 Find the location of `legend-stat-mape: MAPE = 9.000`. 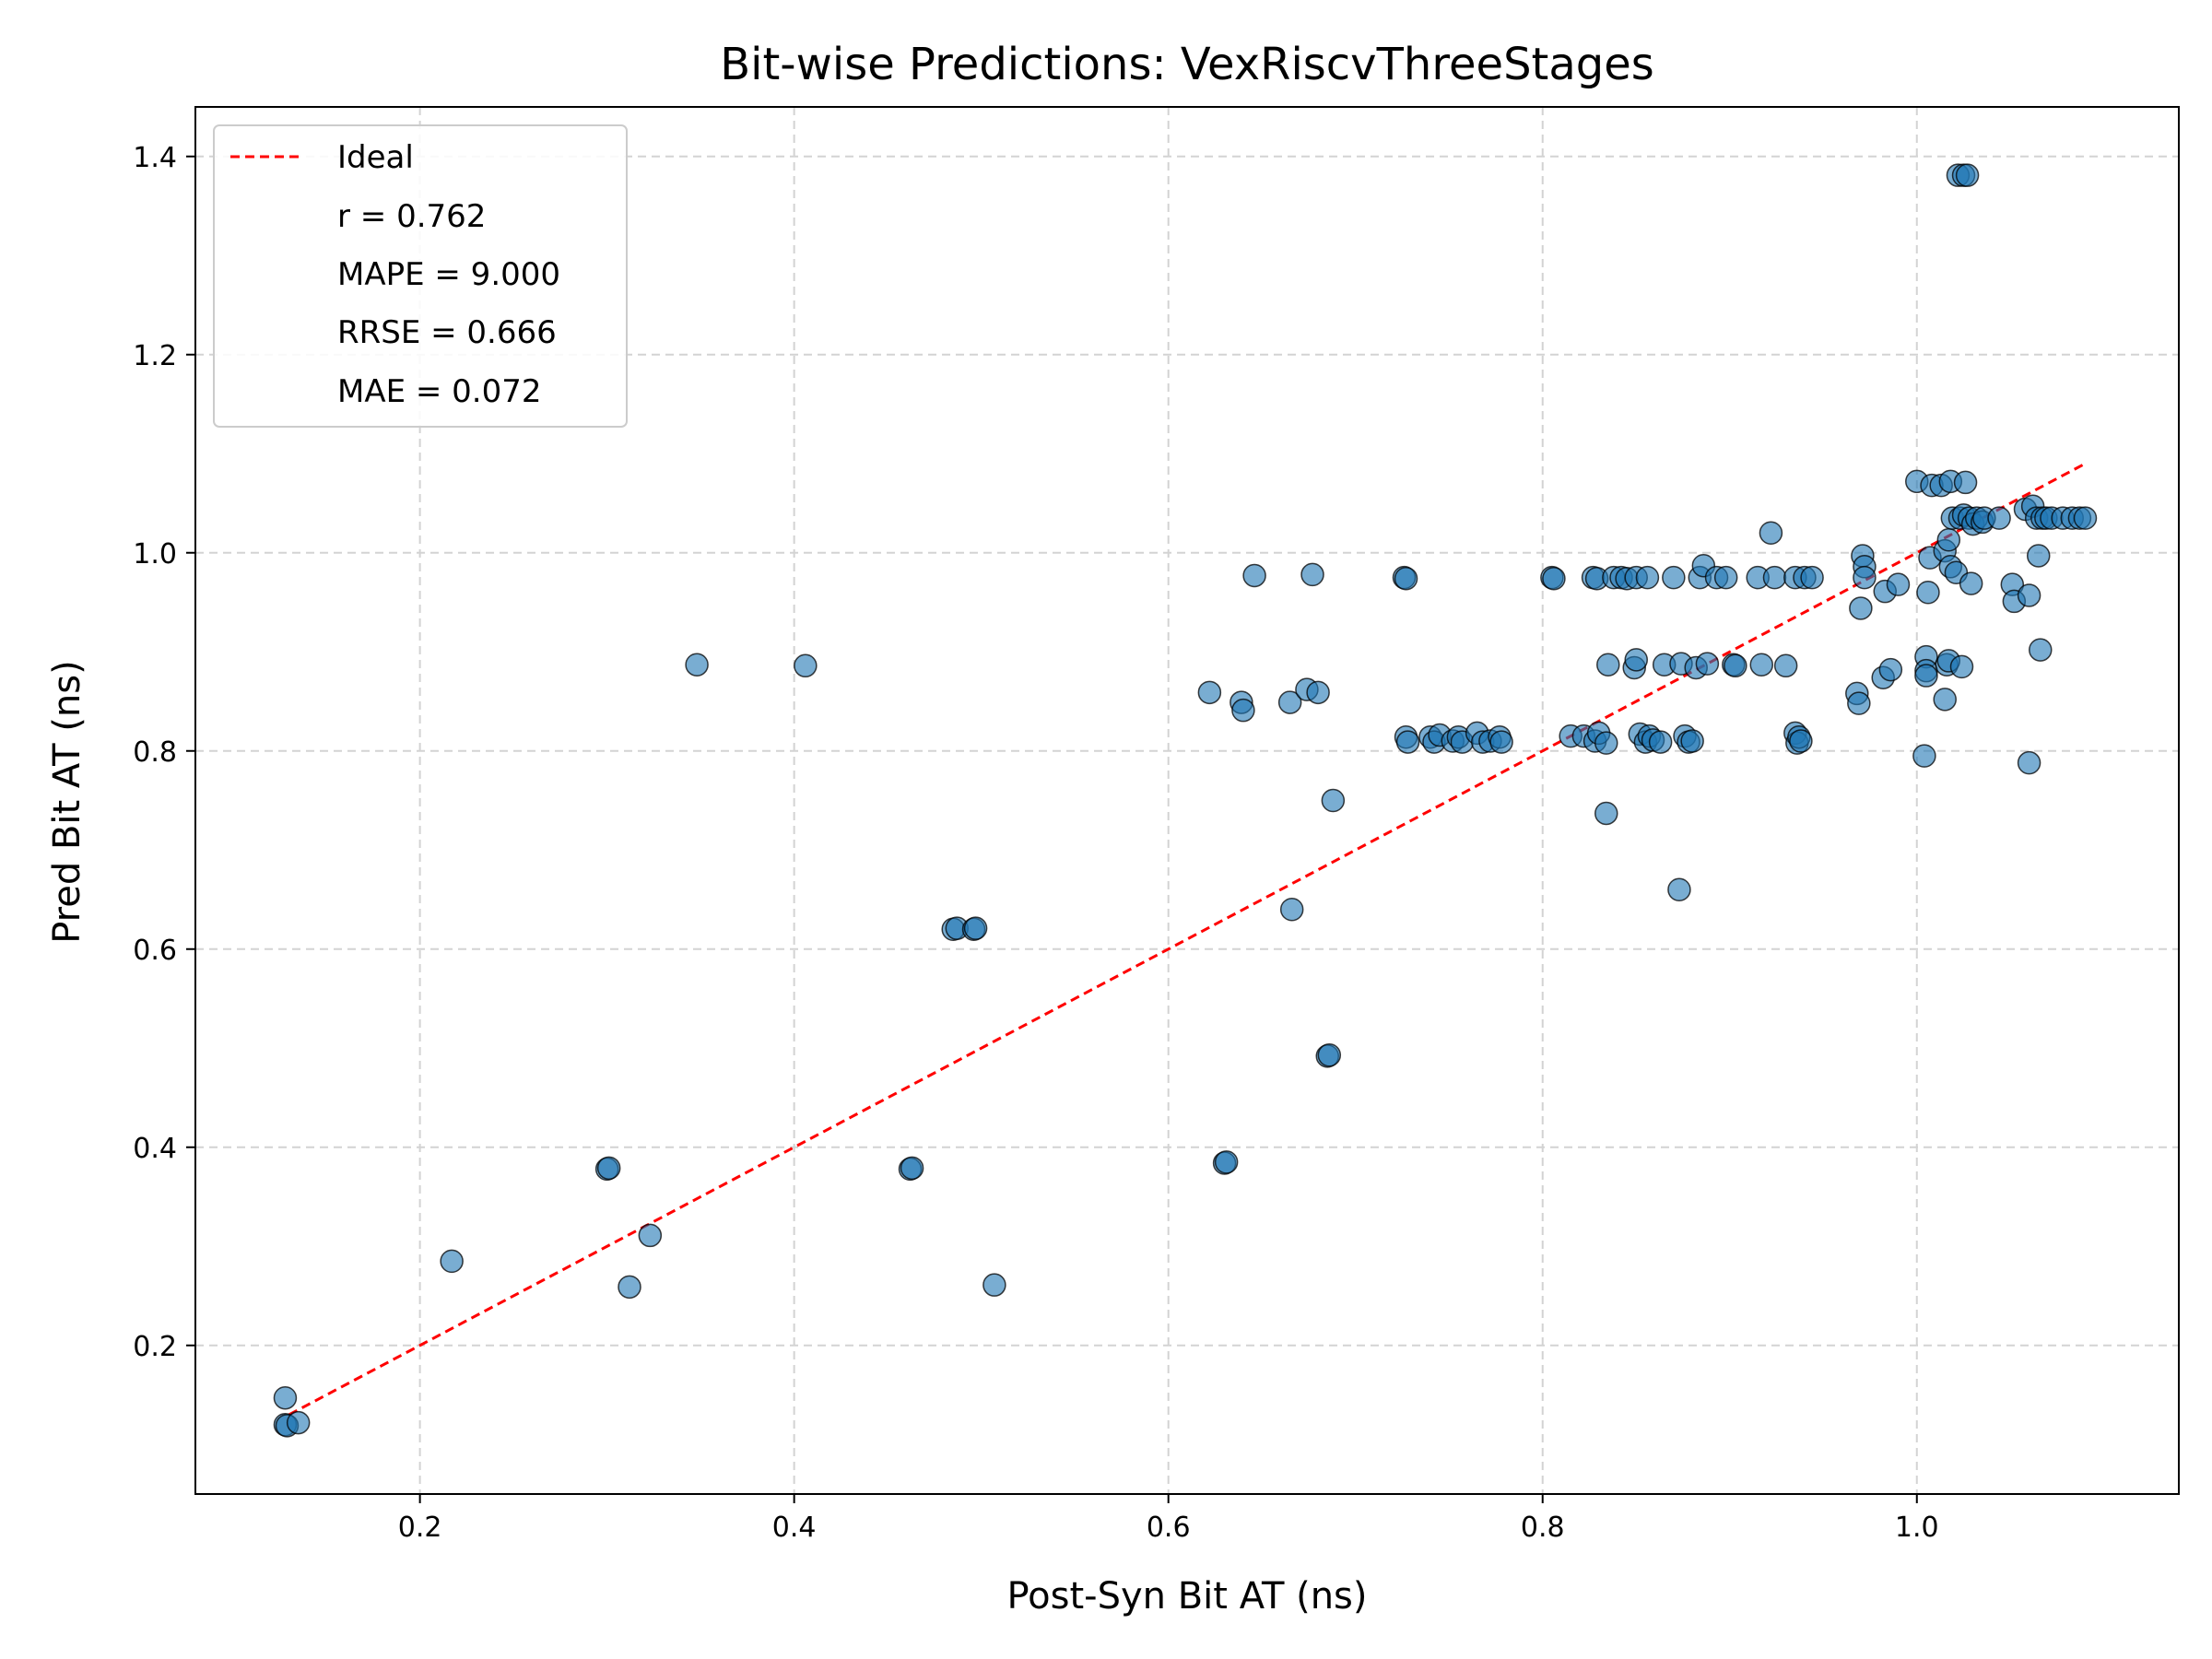

legend-stat-mape: MAPE = 9.000 is located at coordinates (448, 274).